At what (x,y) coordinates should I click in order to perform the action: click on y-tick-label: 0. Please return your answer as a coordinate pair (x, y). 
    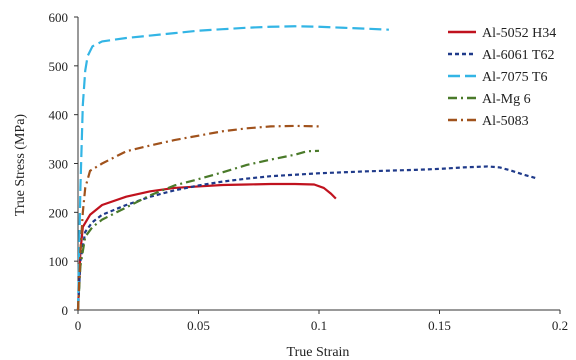
    Looking at the image, I should click on (65, 310).